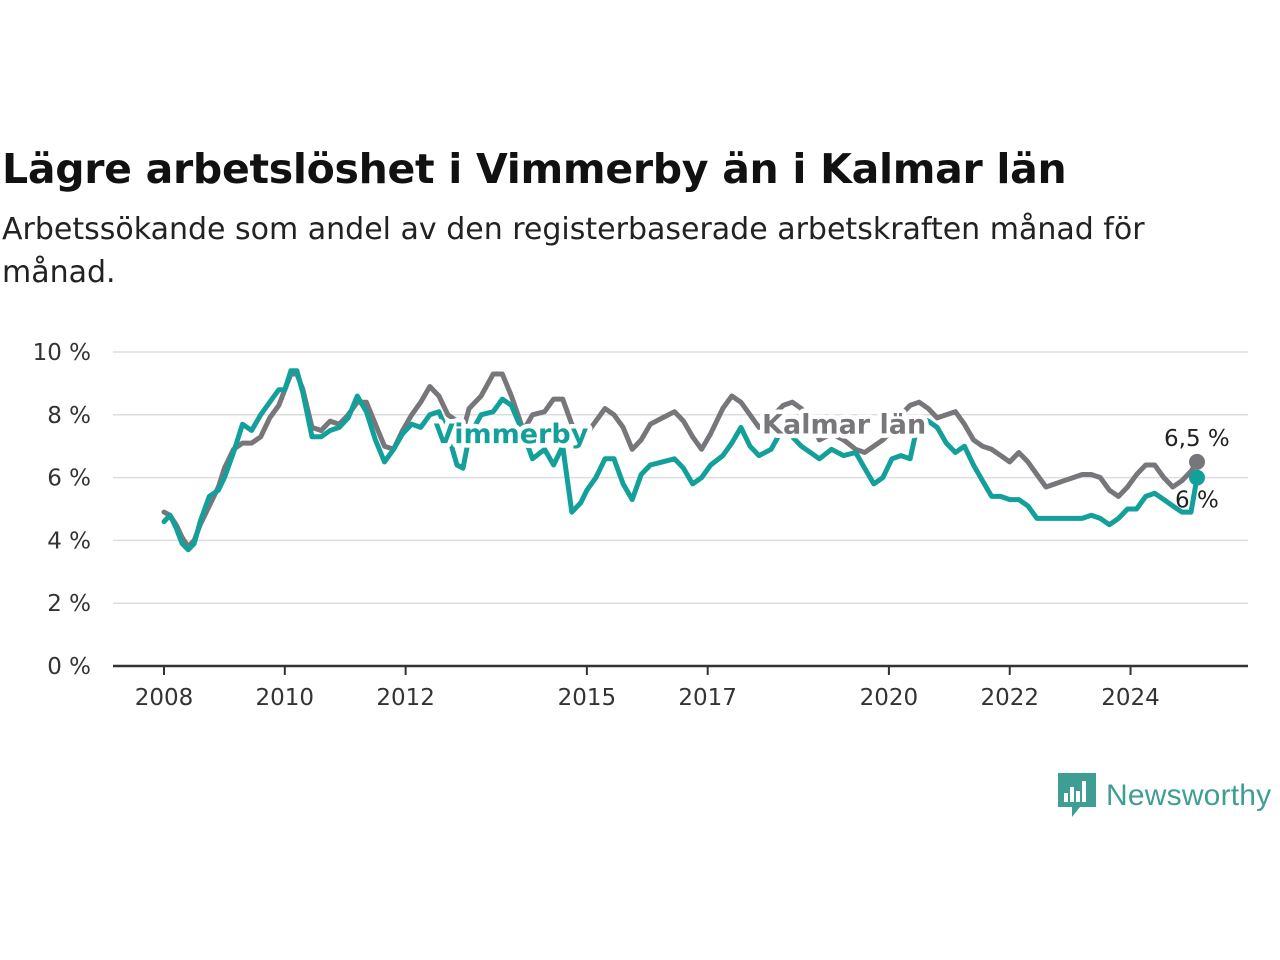 This screenshot has height=960, width=1280. What do you see at coordinates (69, 479) in the screenshot?
I see `y-tick-label: 6 %` at bounding box center [69, 479].